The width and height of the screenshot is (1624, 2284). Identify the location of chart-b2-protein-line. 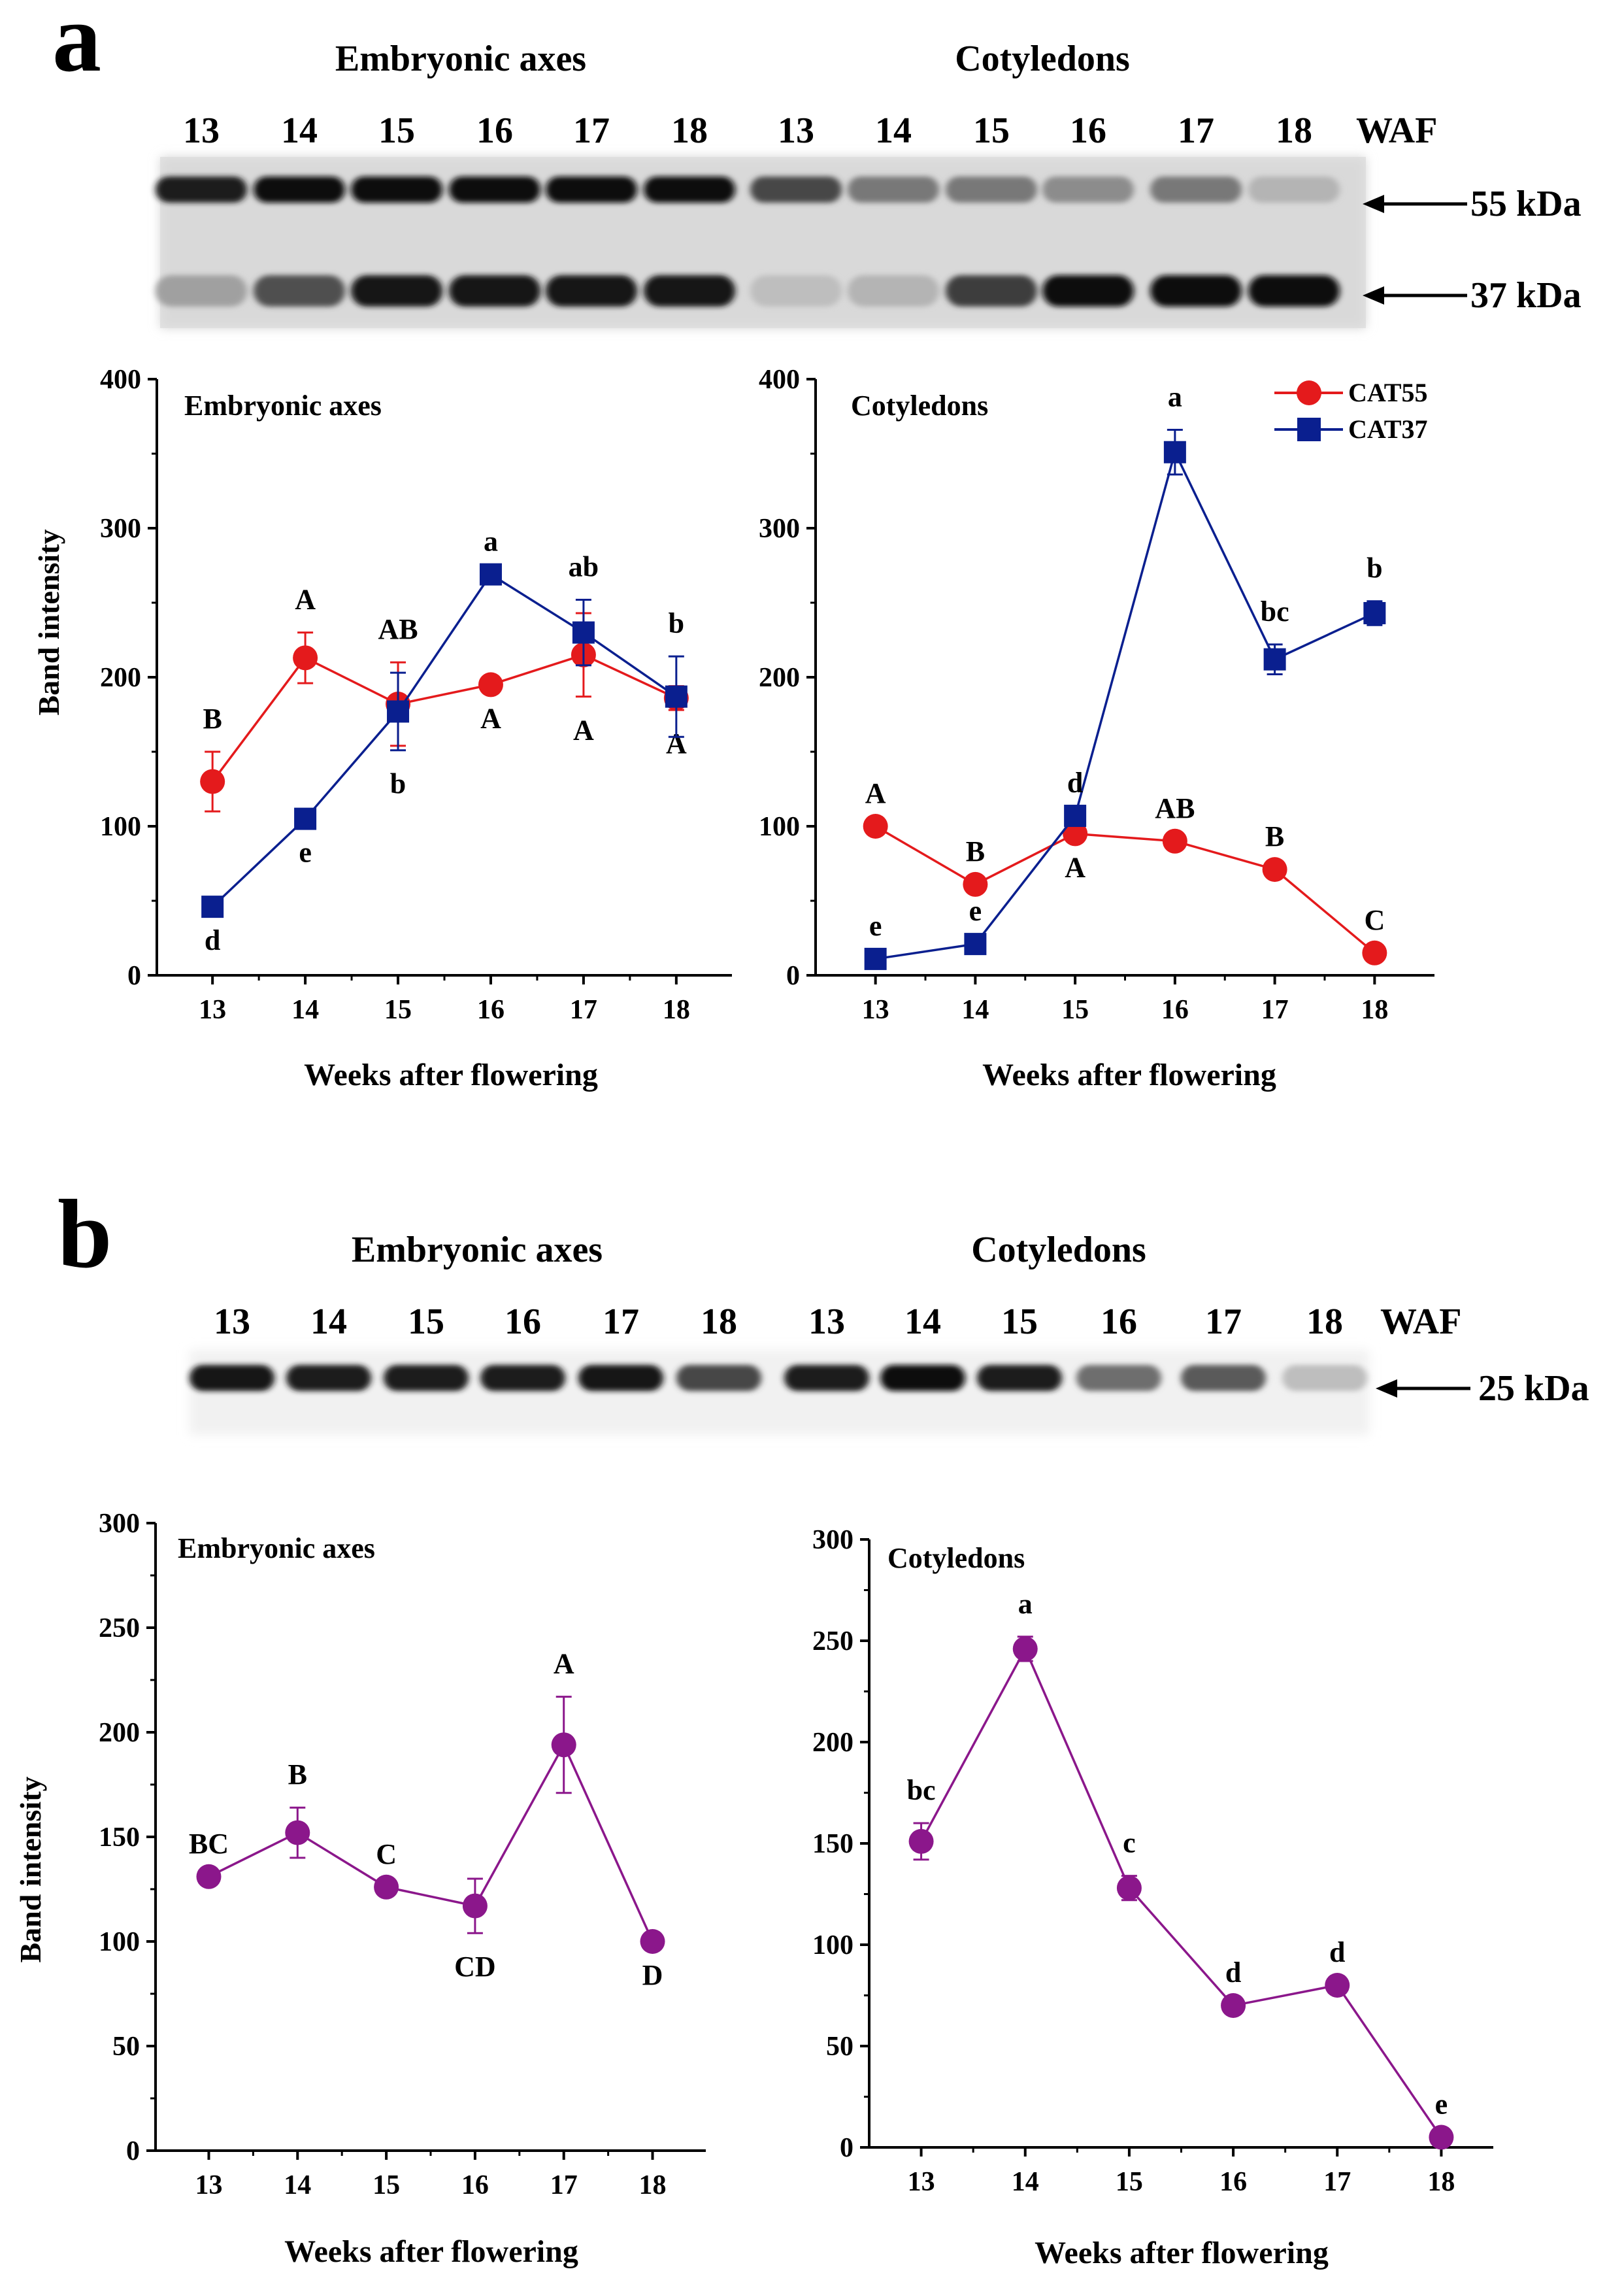
(1181, 1892).